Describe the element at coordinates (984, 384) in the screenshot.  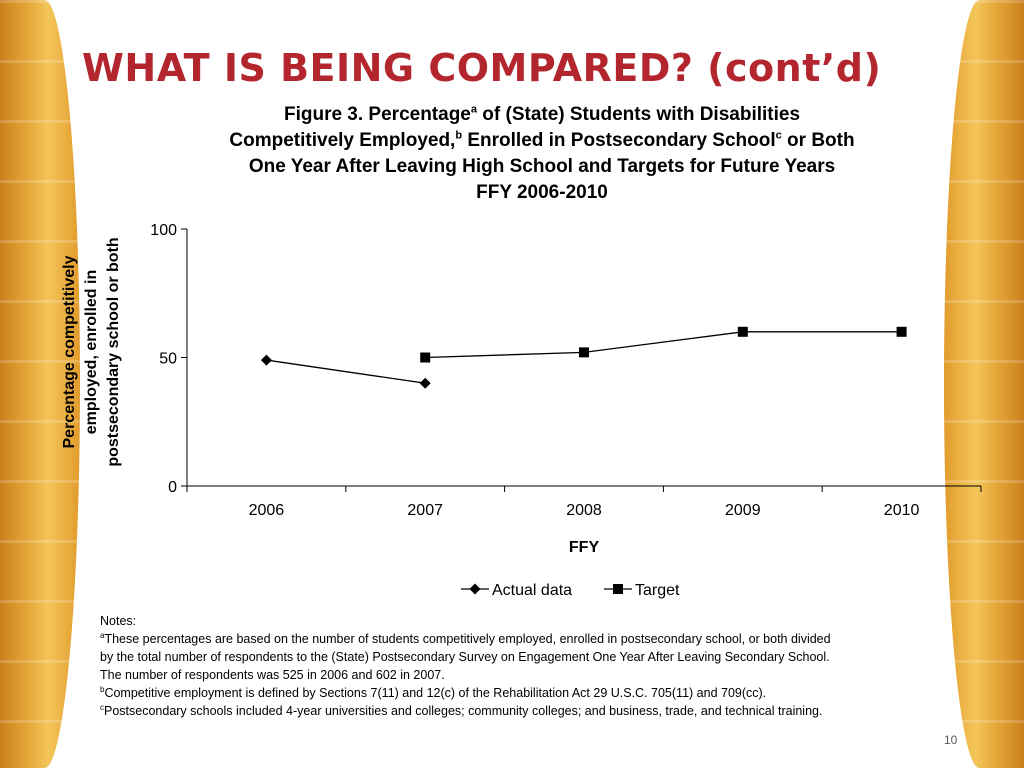
I see `right-decorative-band` at that location.